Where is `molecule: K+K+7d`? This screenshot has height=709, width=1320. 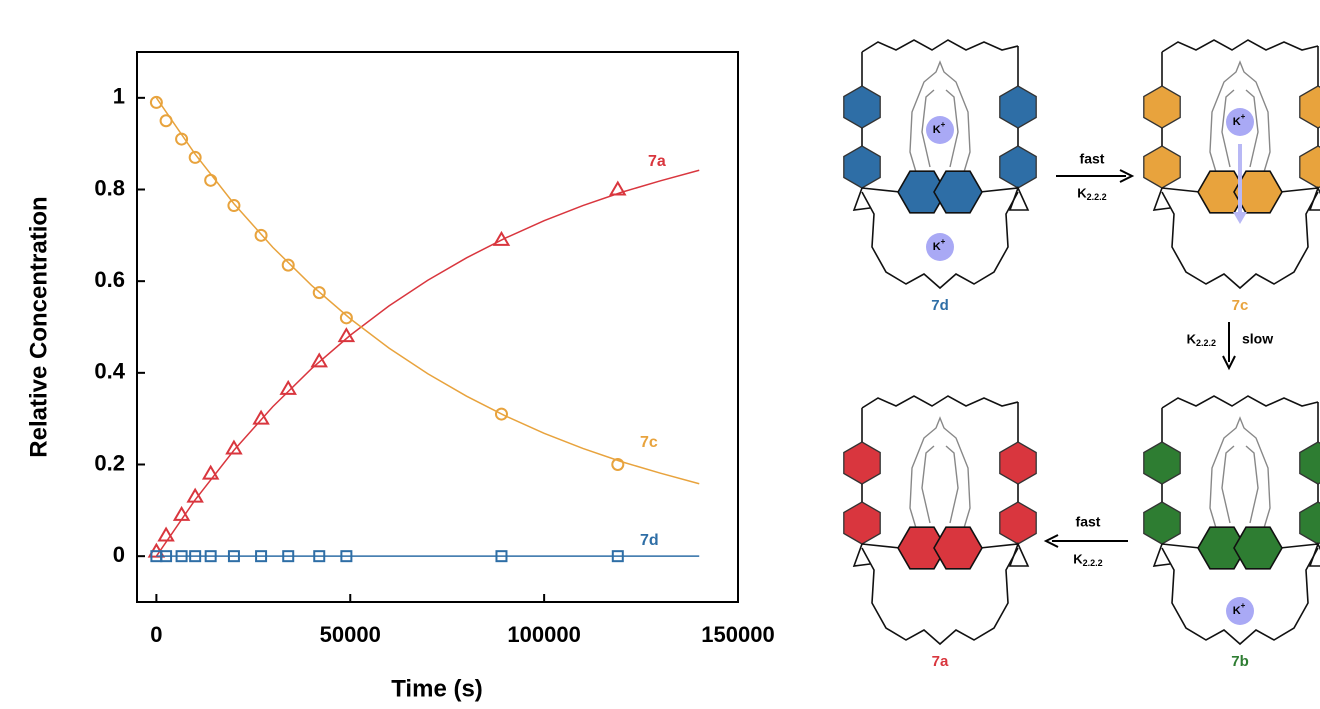
molecule: K+K+7d is located at coordinates (940, 176).